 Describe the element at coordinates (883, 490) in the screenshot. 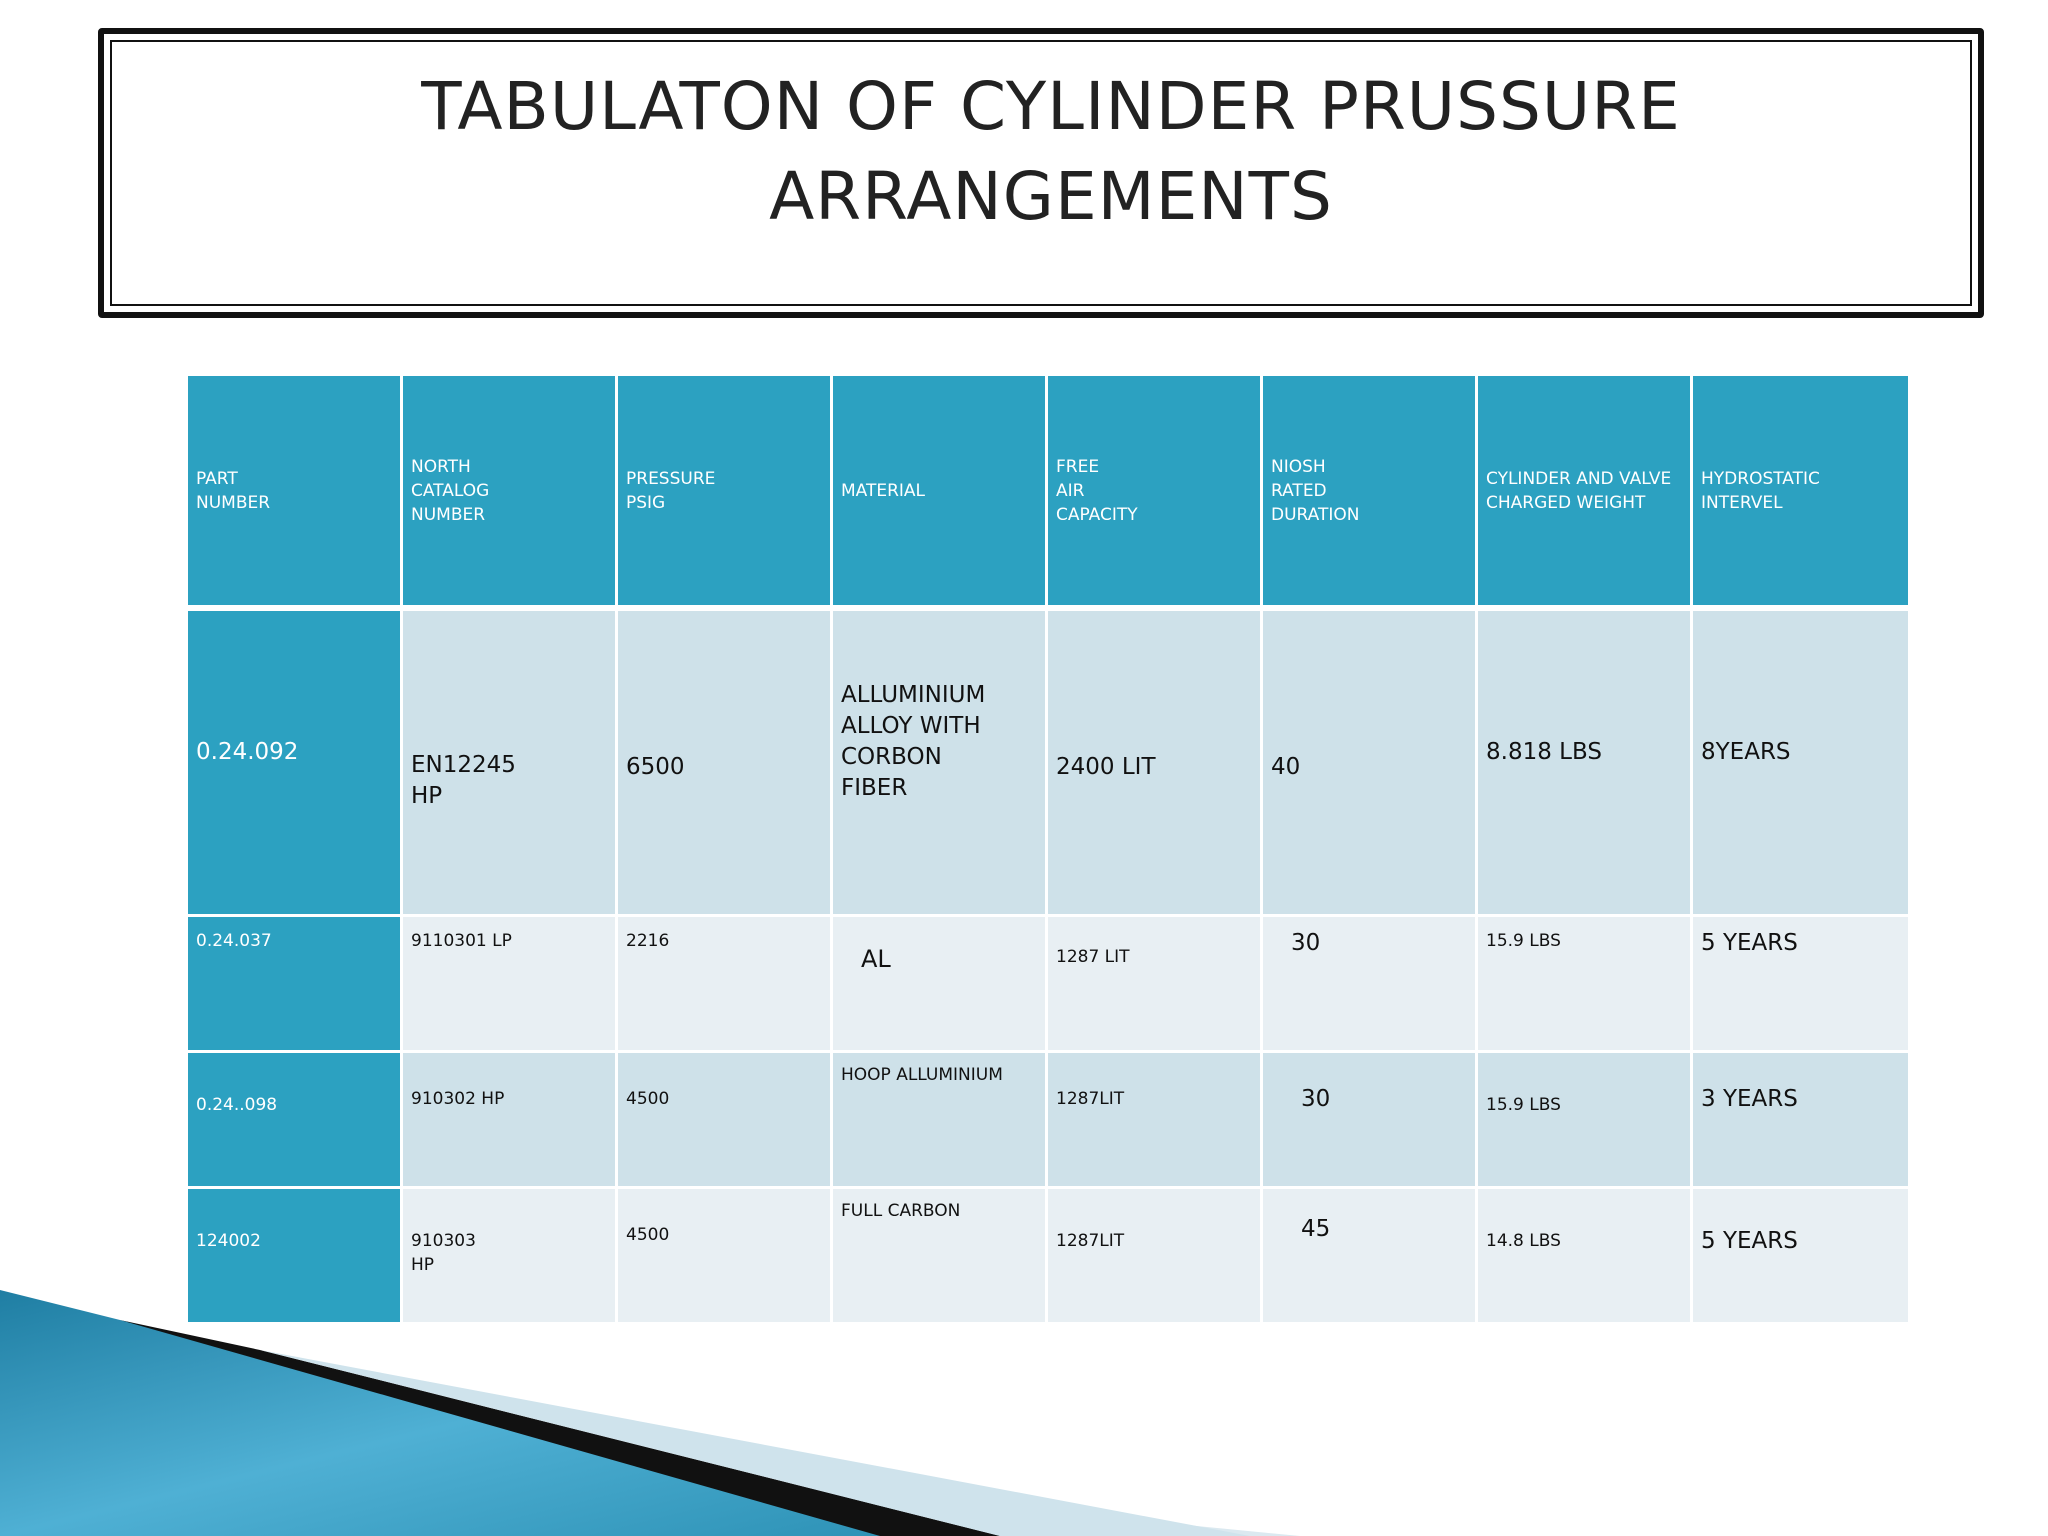

I see `header-label: MATERIAL` at that location.